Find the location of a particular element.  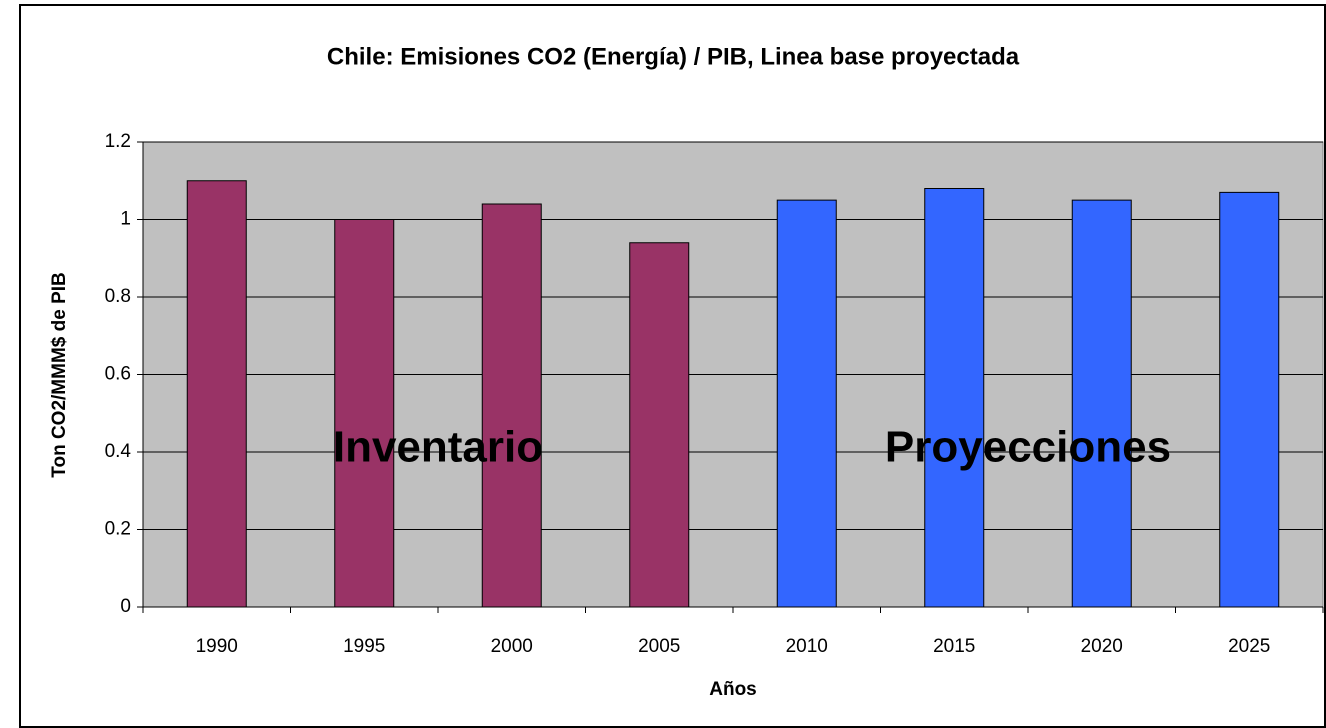

x-tick-label: 2010 is located at coordinates (807, 646).